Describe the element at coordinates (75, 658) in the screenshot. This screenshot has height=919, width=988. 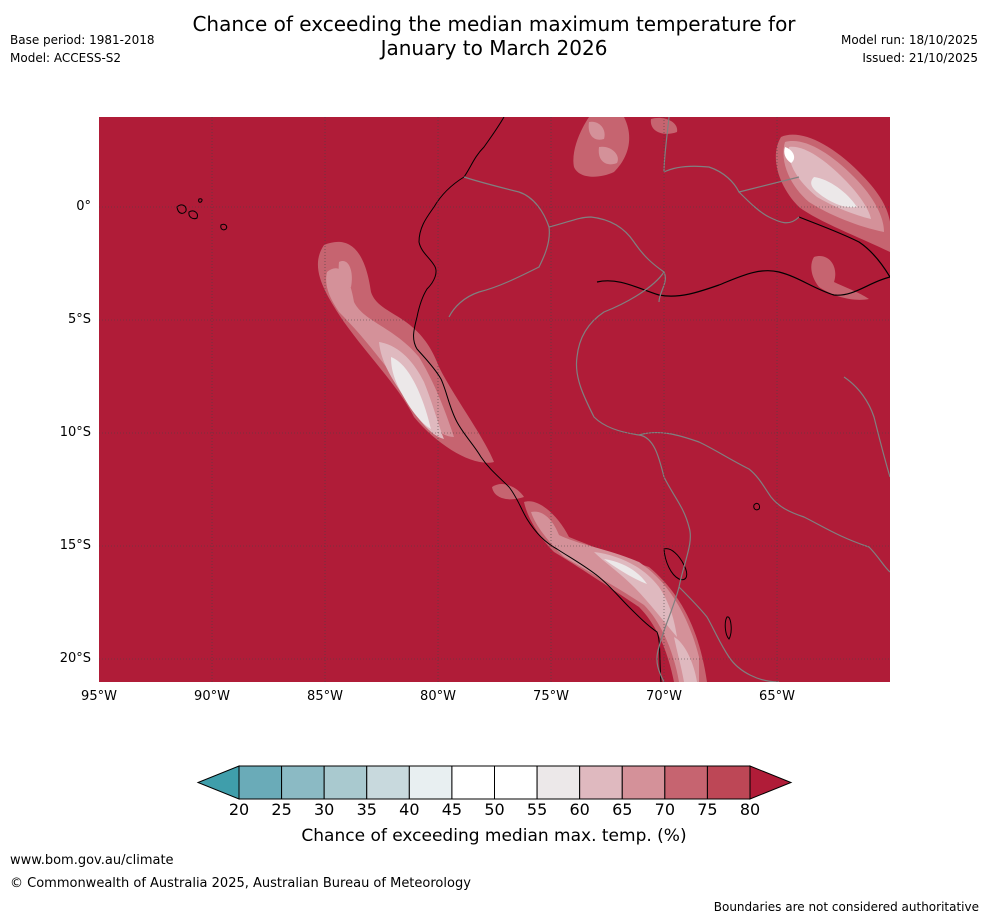
I see `lat-label-20s: 20°S` at that location.